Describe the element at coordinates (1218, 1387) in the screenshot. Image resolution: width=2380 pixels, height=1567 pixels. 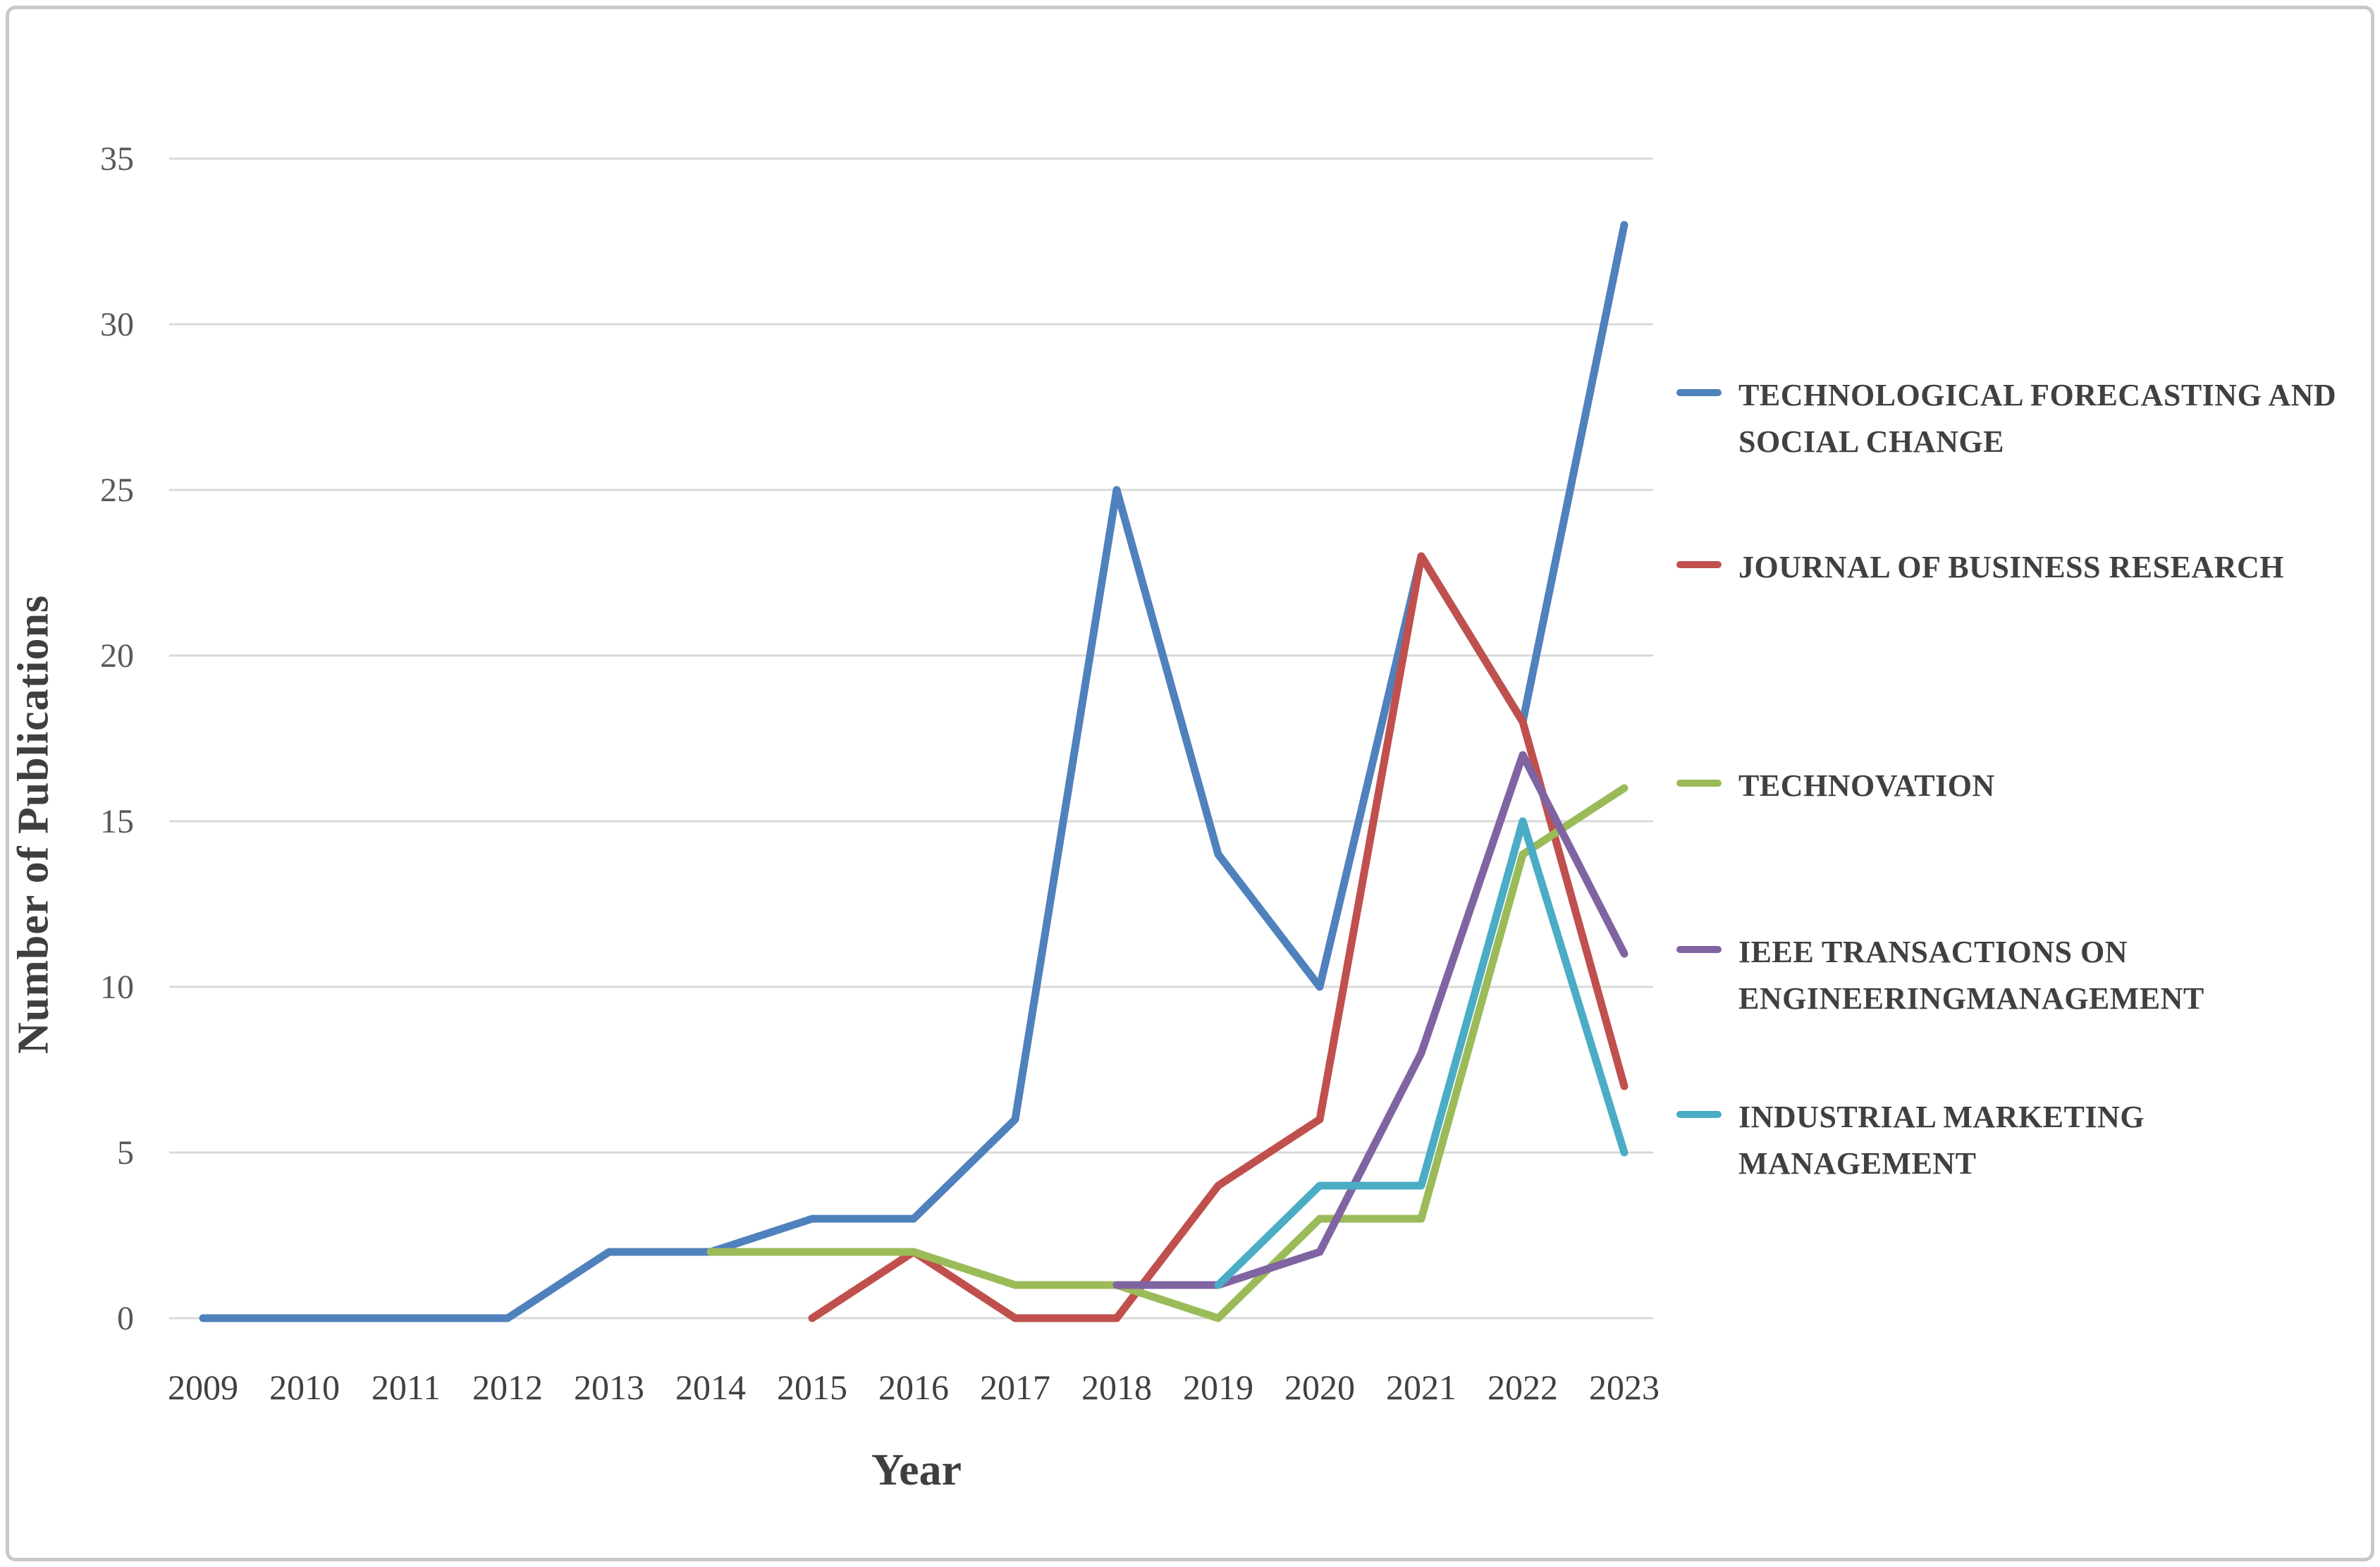
I see `x-tick-label-2019: 2019` at that location.